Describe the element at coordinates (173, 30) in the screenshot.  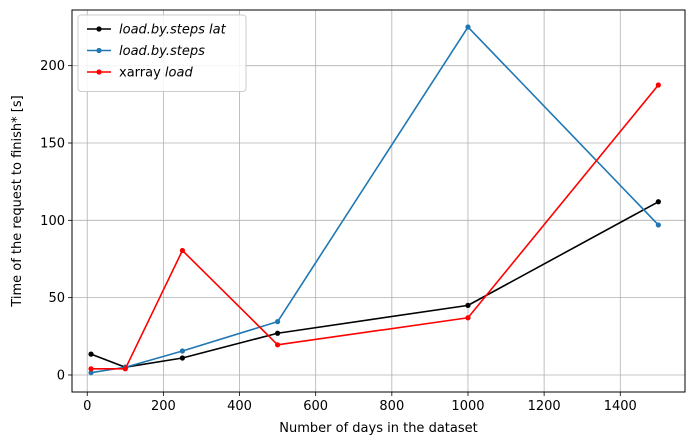
I see `legend-label: load.by.steps lat` at that location.